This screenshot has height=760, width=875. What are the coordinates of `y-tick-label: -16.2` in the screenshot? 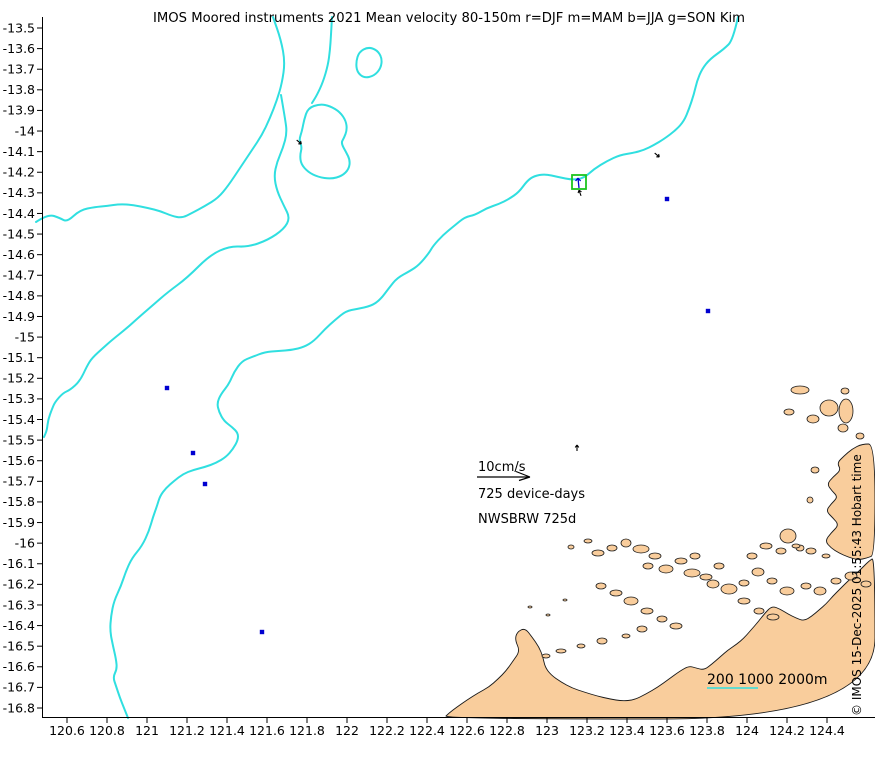 It's located at (19, 584).